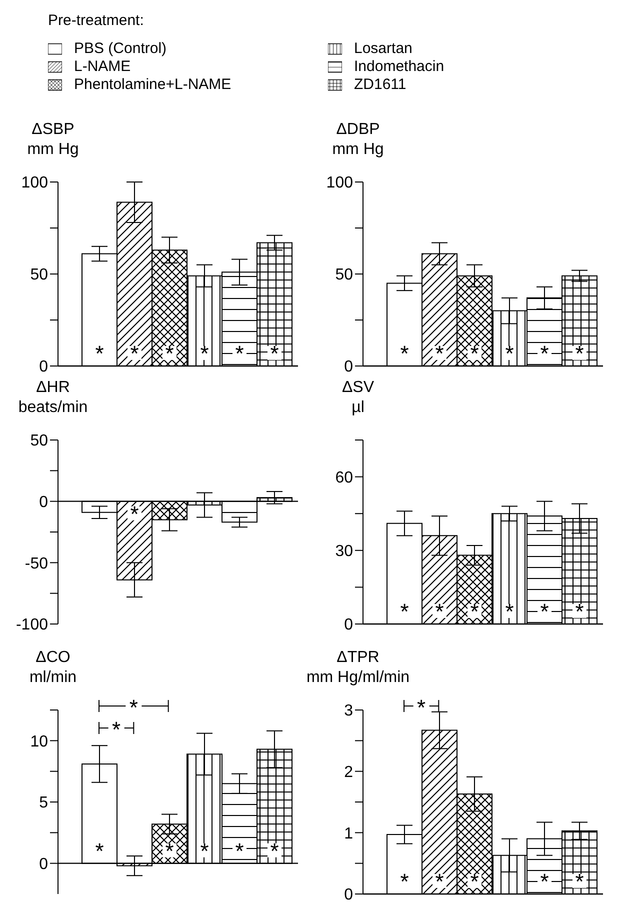  Describe the element at coordinates (358, 408) in the screenshot. I see `y-axis-title: µl` at that location.